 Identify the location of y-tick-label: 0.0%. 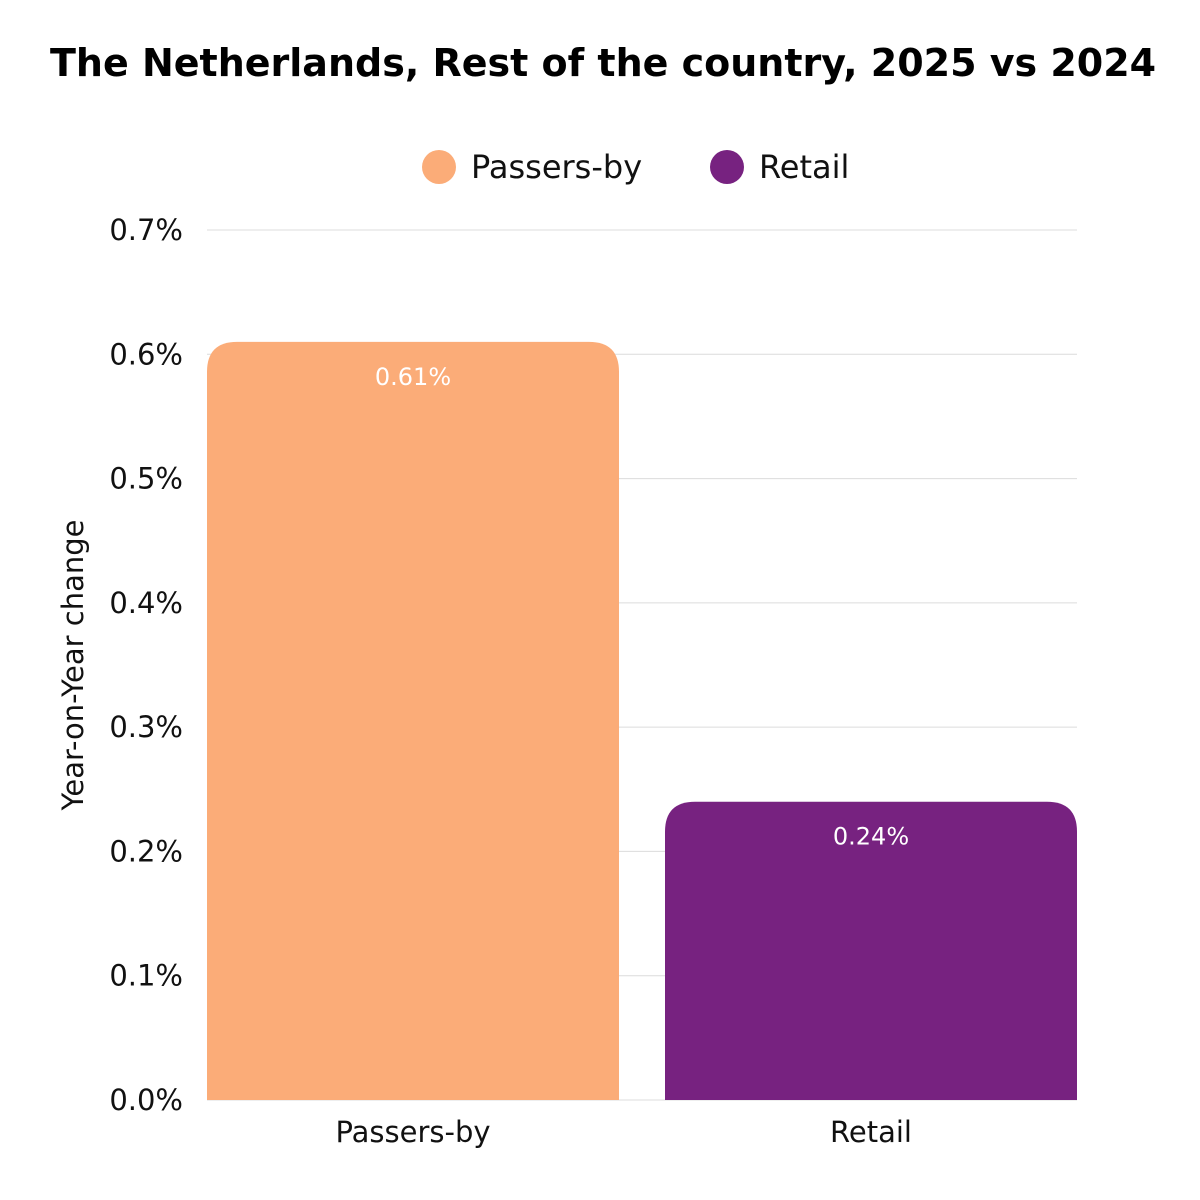
(146, 1100).